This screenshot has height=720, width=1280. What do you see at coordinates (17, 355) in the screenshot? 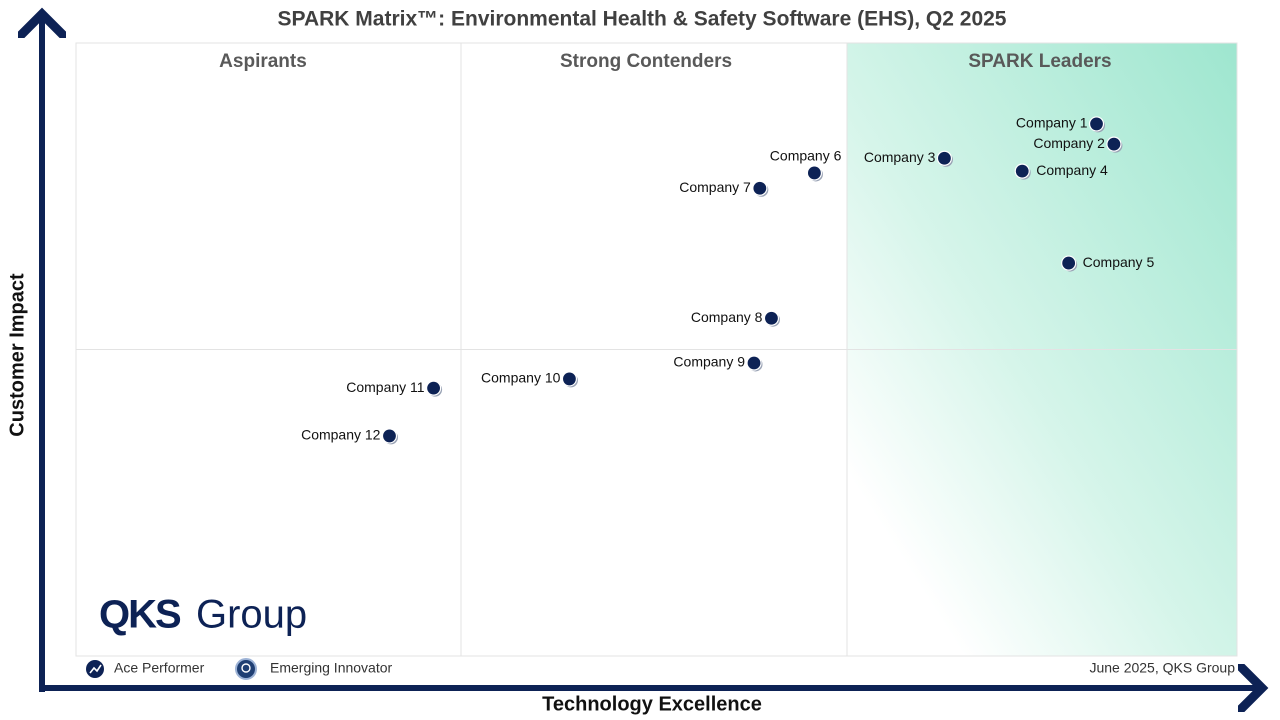
I see `y-axis-label: Customer Impact` at bounding box center [17, 355].